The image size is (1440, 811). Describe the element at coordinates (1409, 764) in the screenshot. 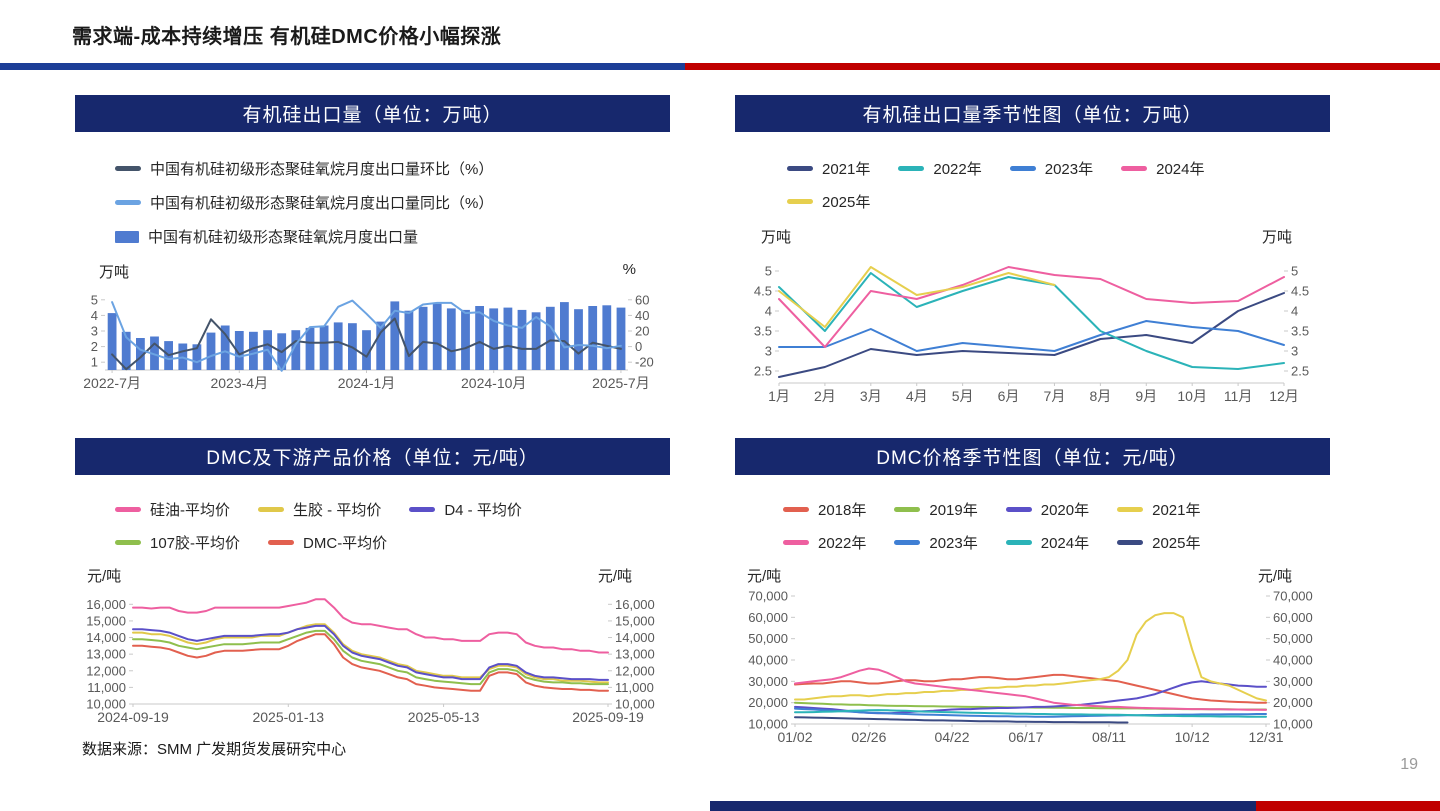

I see `page-number: 19` at that location.